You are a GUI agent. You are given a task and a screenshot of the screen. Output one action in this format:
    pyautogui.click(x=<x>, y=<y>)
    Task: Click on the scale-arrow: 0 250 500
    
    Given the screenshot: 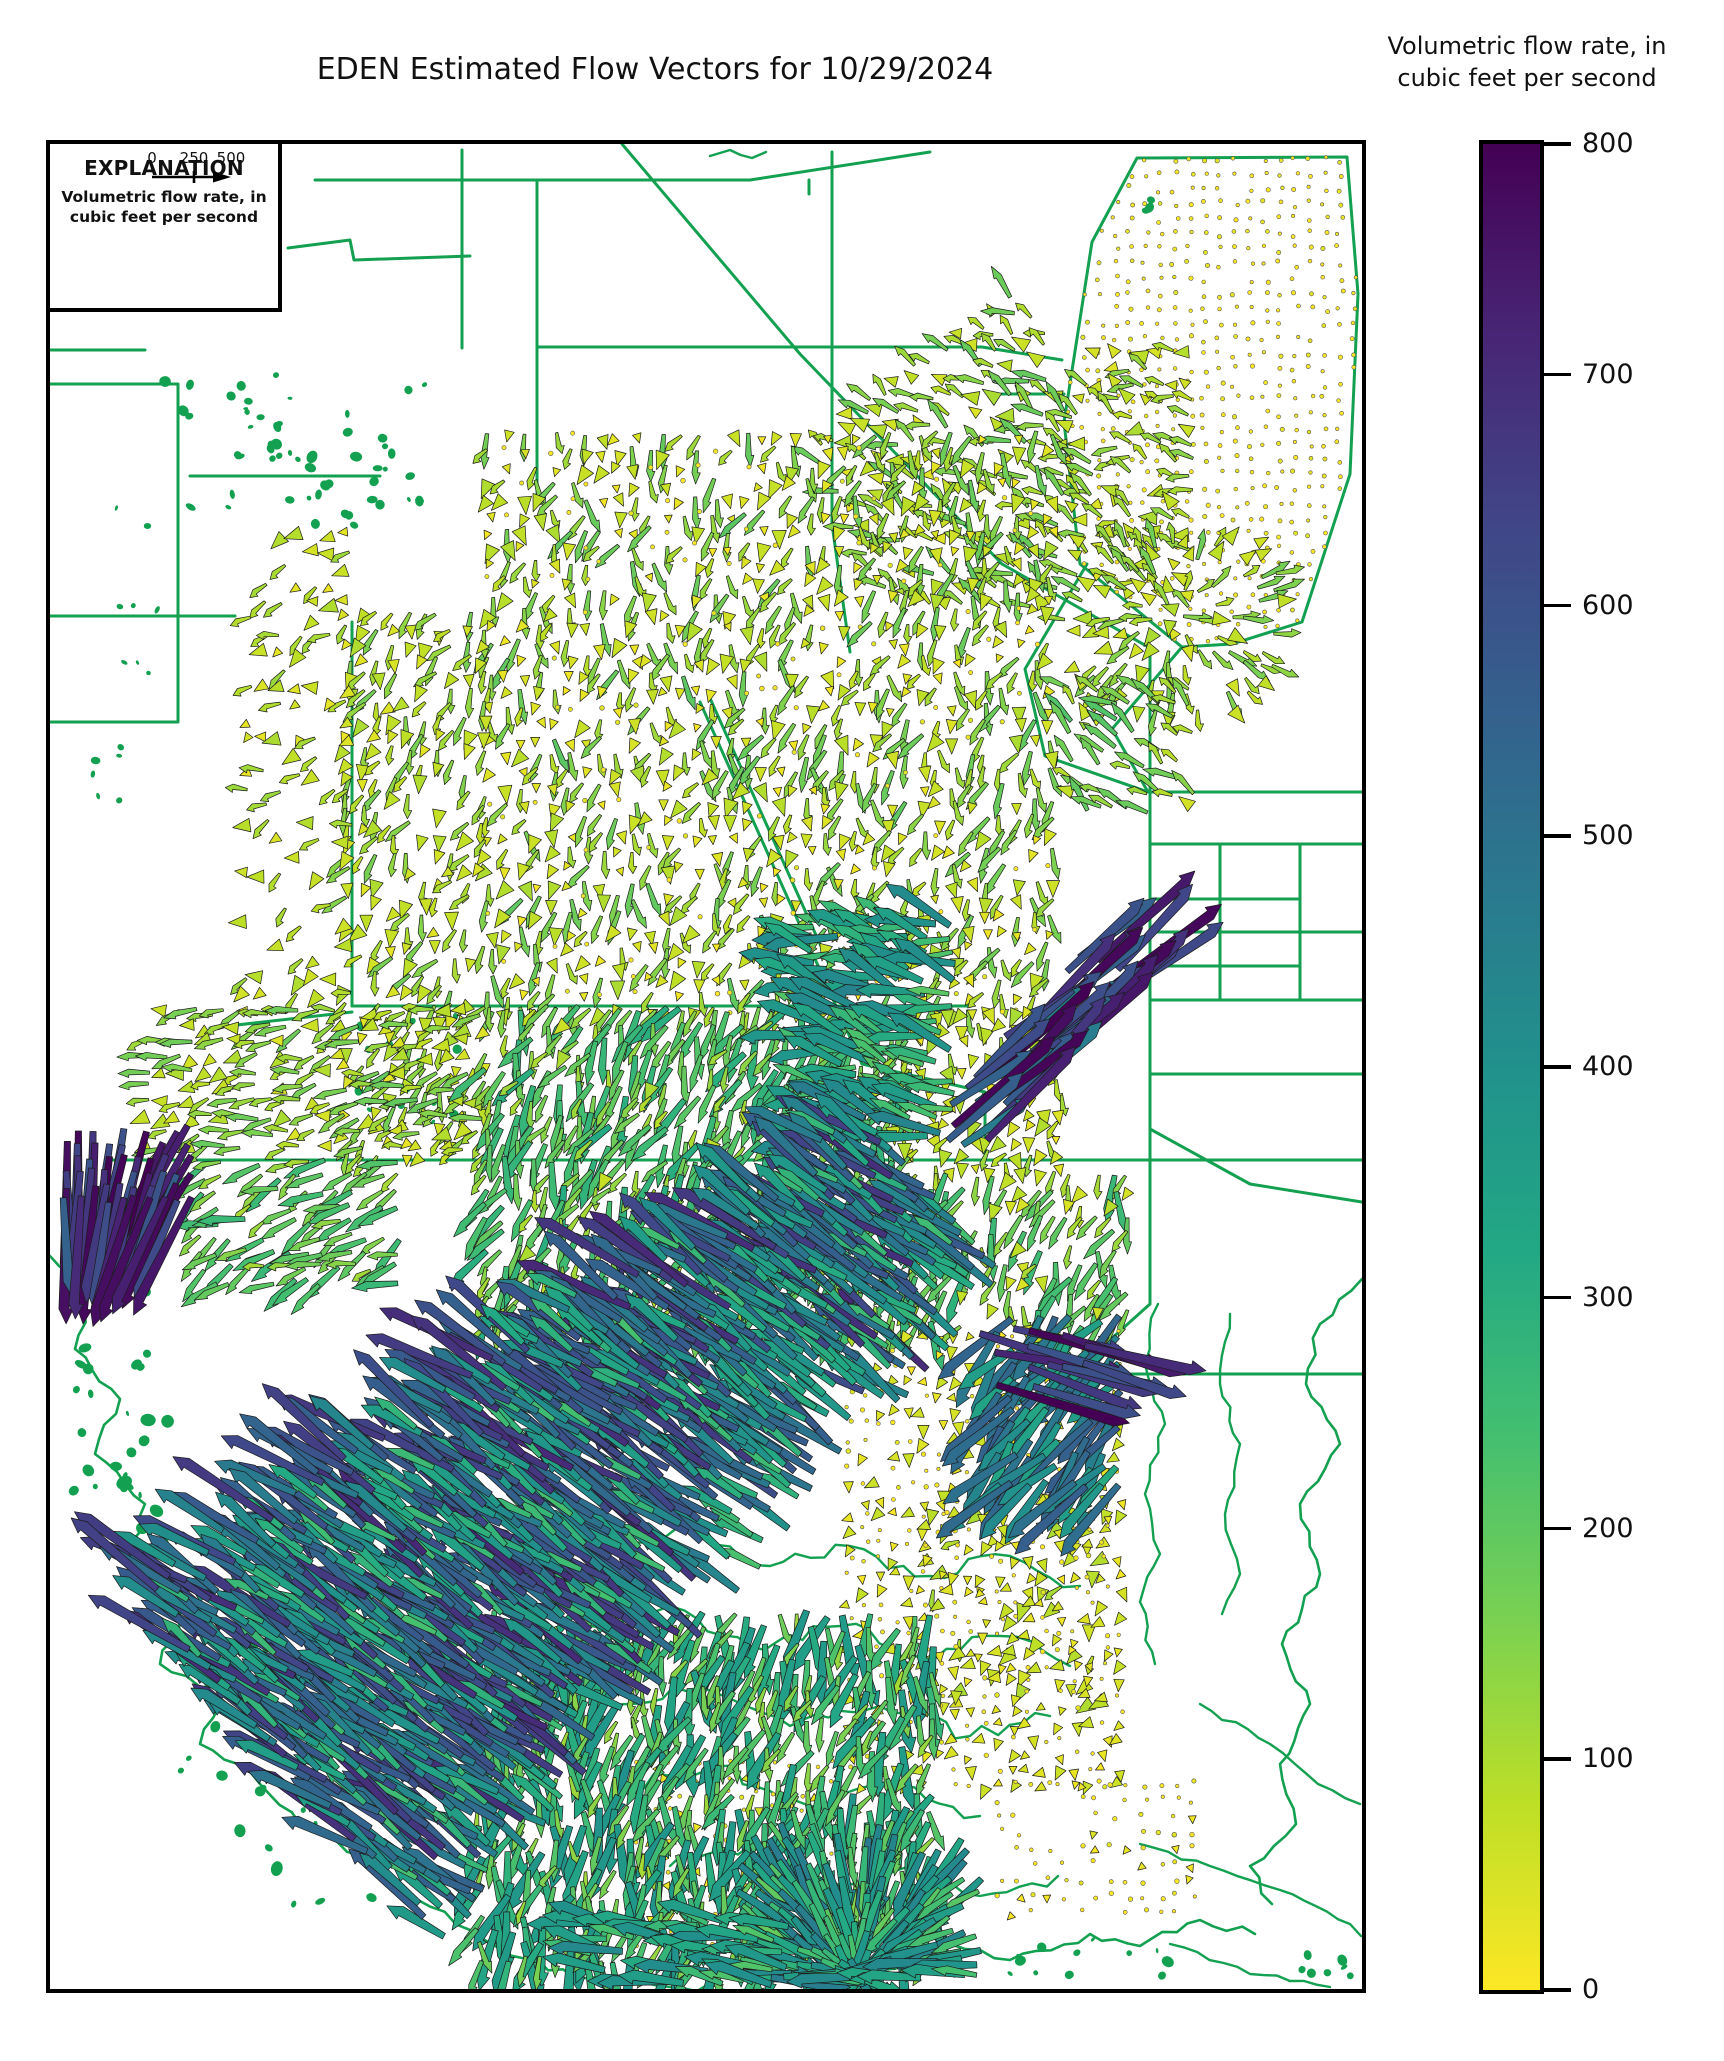 What is the action you would take?
    pyautogui.click(x=196, y=166)
    